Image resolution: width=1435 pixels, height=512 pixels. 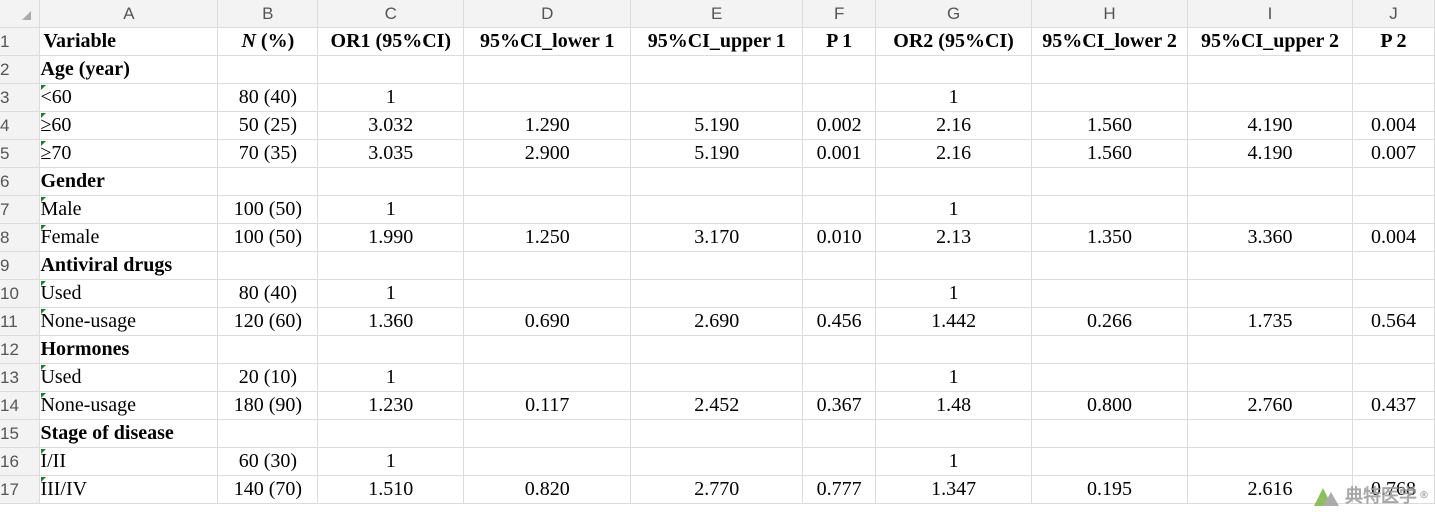 I want to click on cell-or2: 2.16, so click(x=954, y=125).